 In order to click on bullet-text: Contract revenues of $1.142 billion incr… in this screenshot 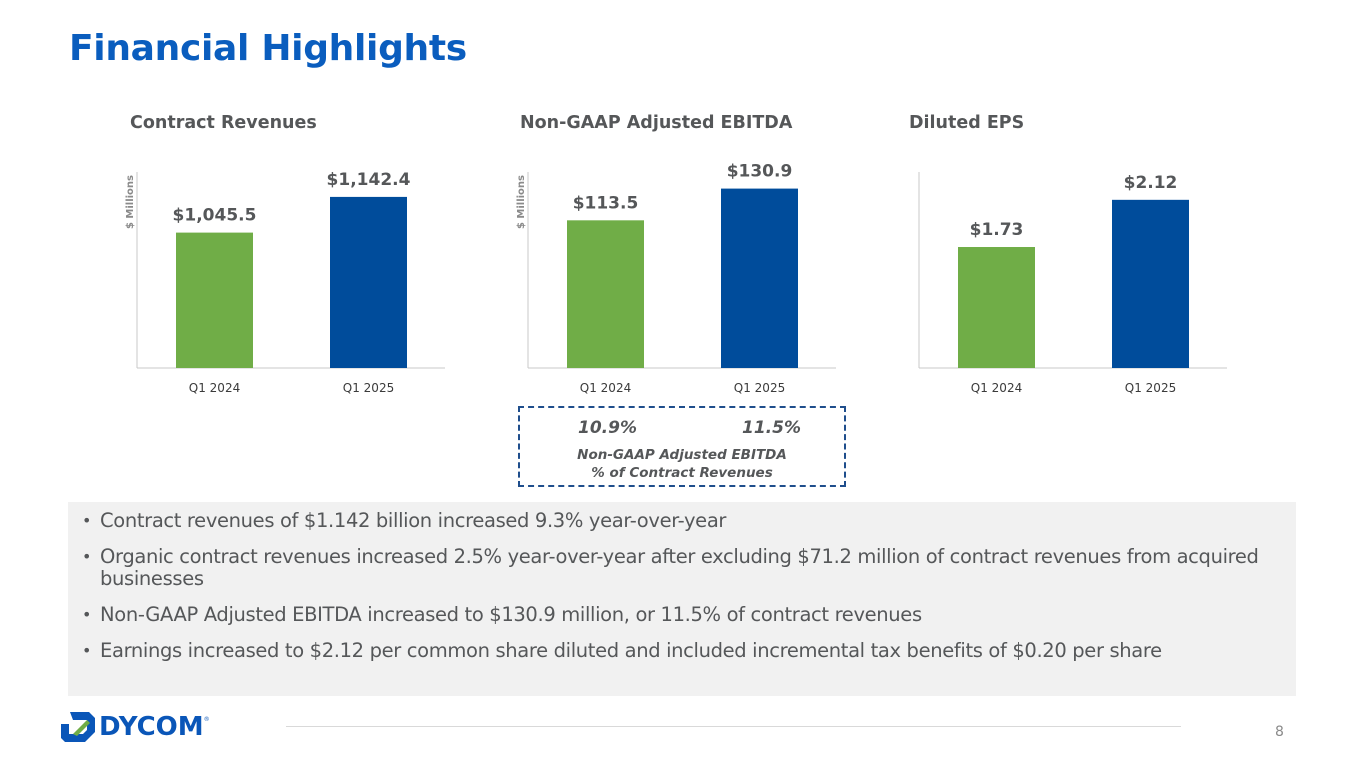, I will do `click(413, 520)`.